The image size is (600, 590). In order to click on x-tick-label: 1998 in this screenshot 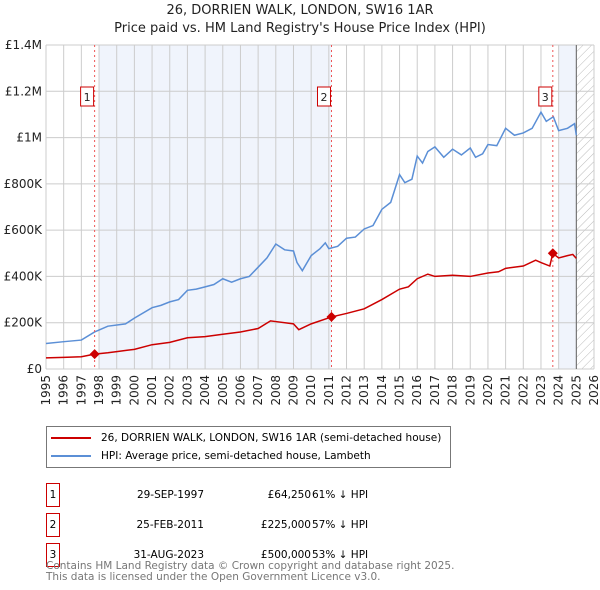, I will do `click(99, 390)`.